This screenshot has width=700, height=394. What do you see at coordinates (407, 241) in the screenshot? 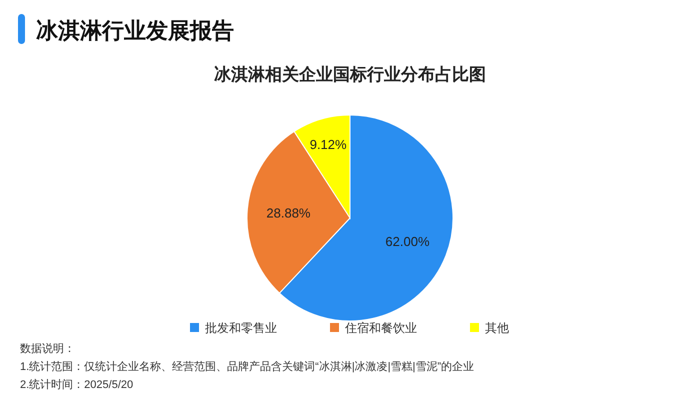
I see `data-label: 62.00%` at bounding box center [407, 241].